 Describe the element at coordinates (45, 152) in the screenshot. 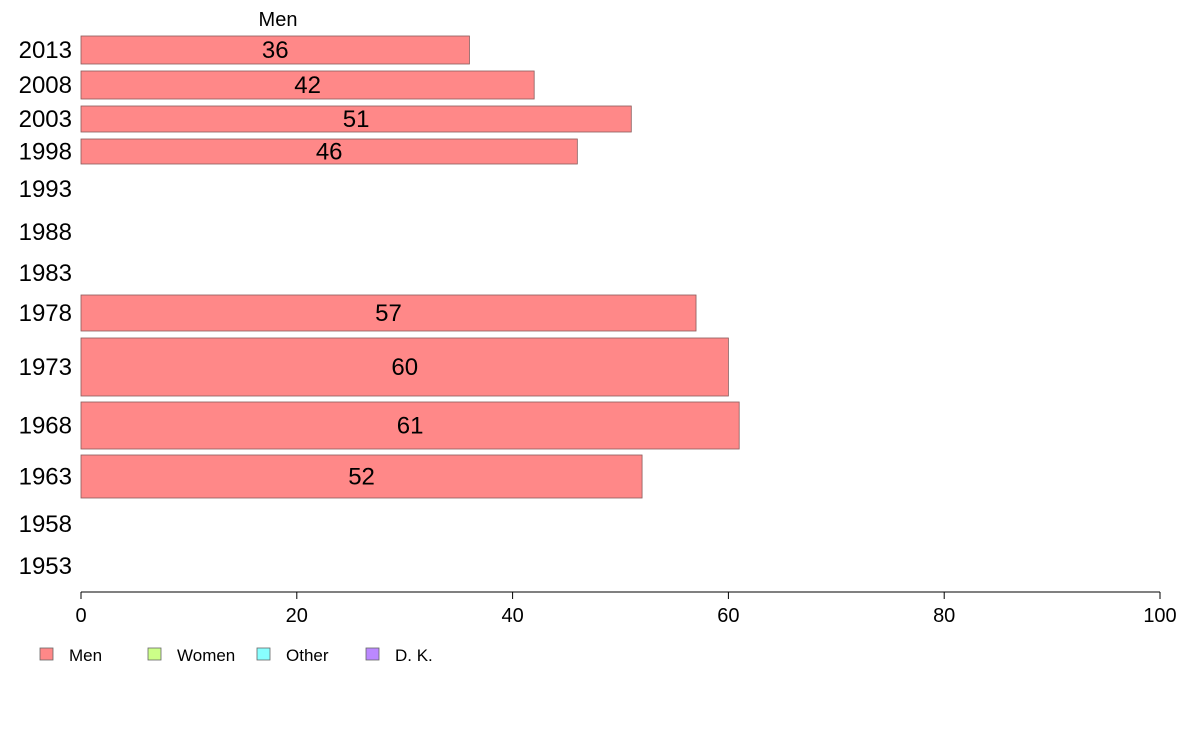

I see `year-label: 1998` at that location.